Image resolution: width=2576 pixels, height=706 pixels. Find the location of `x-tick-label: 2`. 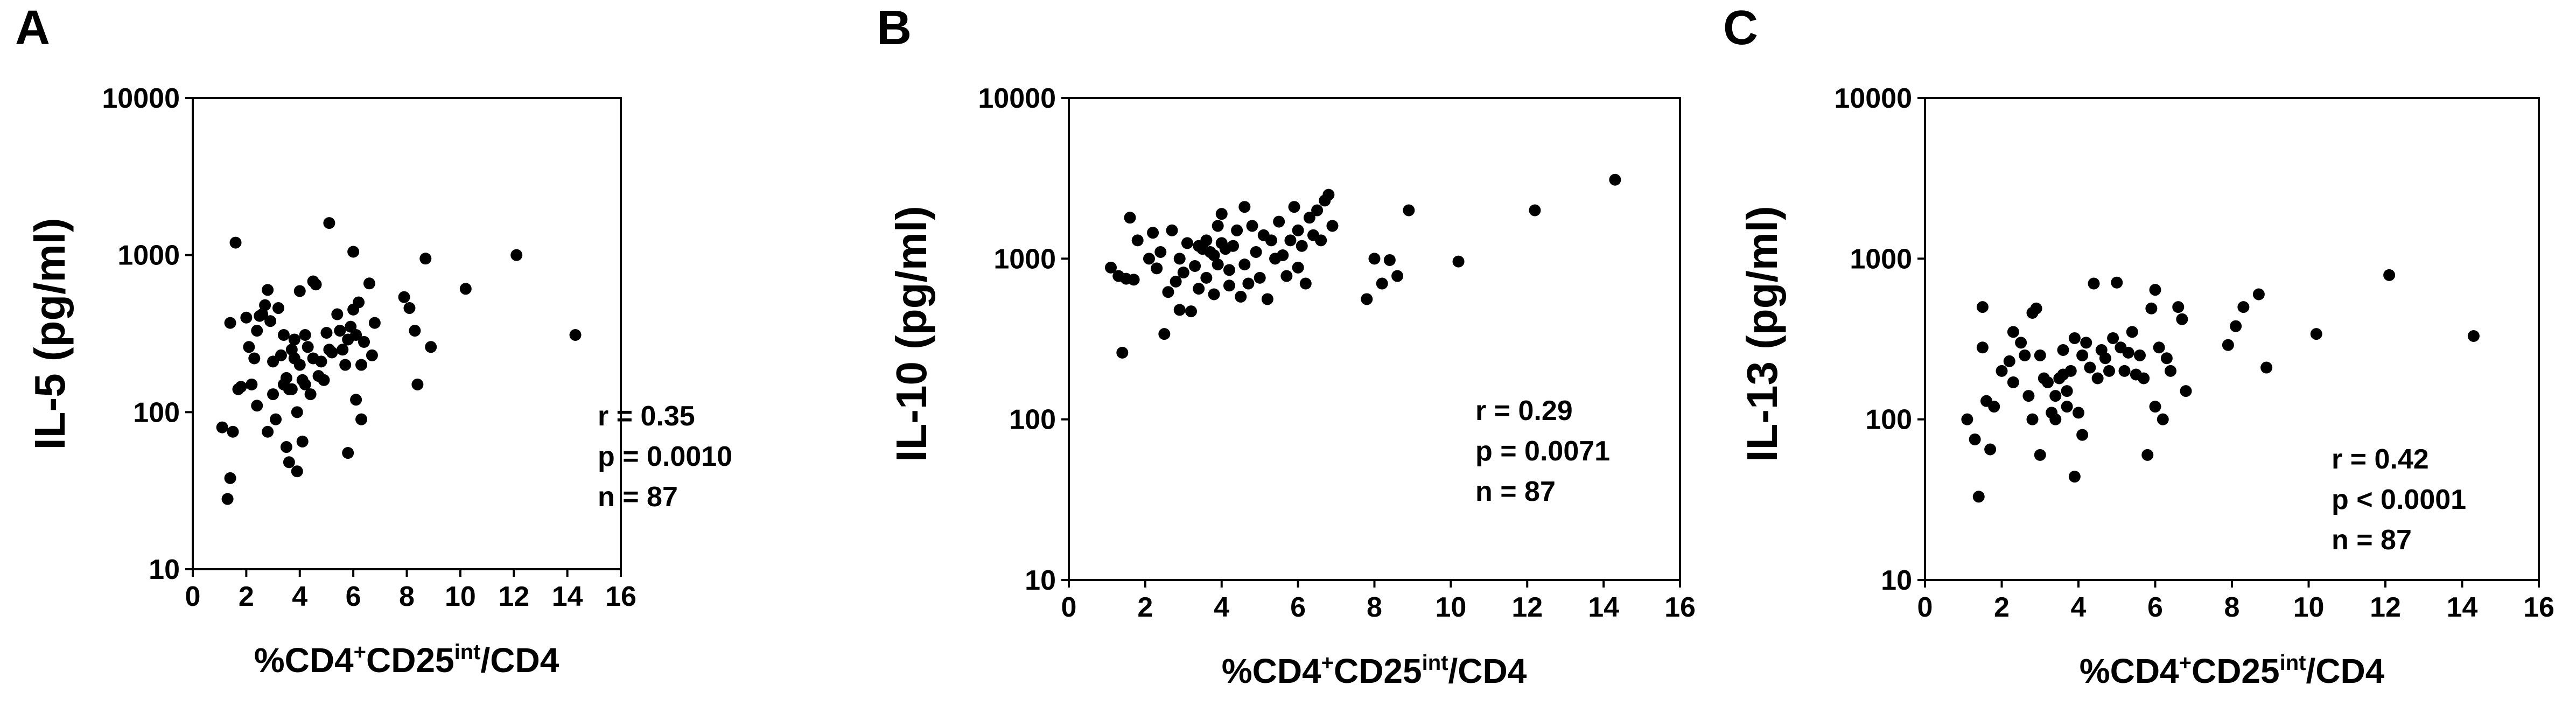

x-tick-label: 2 is located at coordinates (1145, 607).